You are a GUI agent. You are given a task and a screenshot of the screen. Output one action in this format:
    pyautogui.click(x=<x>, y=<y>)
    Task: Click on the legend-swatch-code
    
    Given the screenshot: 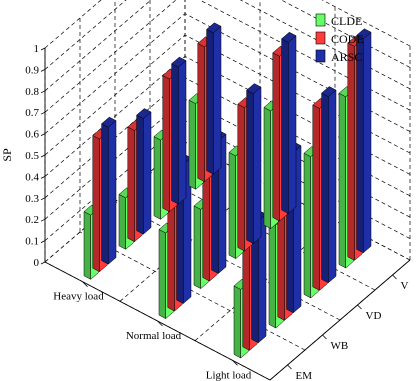 What is the action you would take?
    pyautogui.click(x=320, y=38)
    